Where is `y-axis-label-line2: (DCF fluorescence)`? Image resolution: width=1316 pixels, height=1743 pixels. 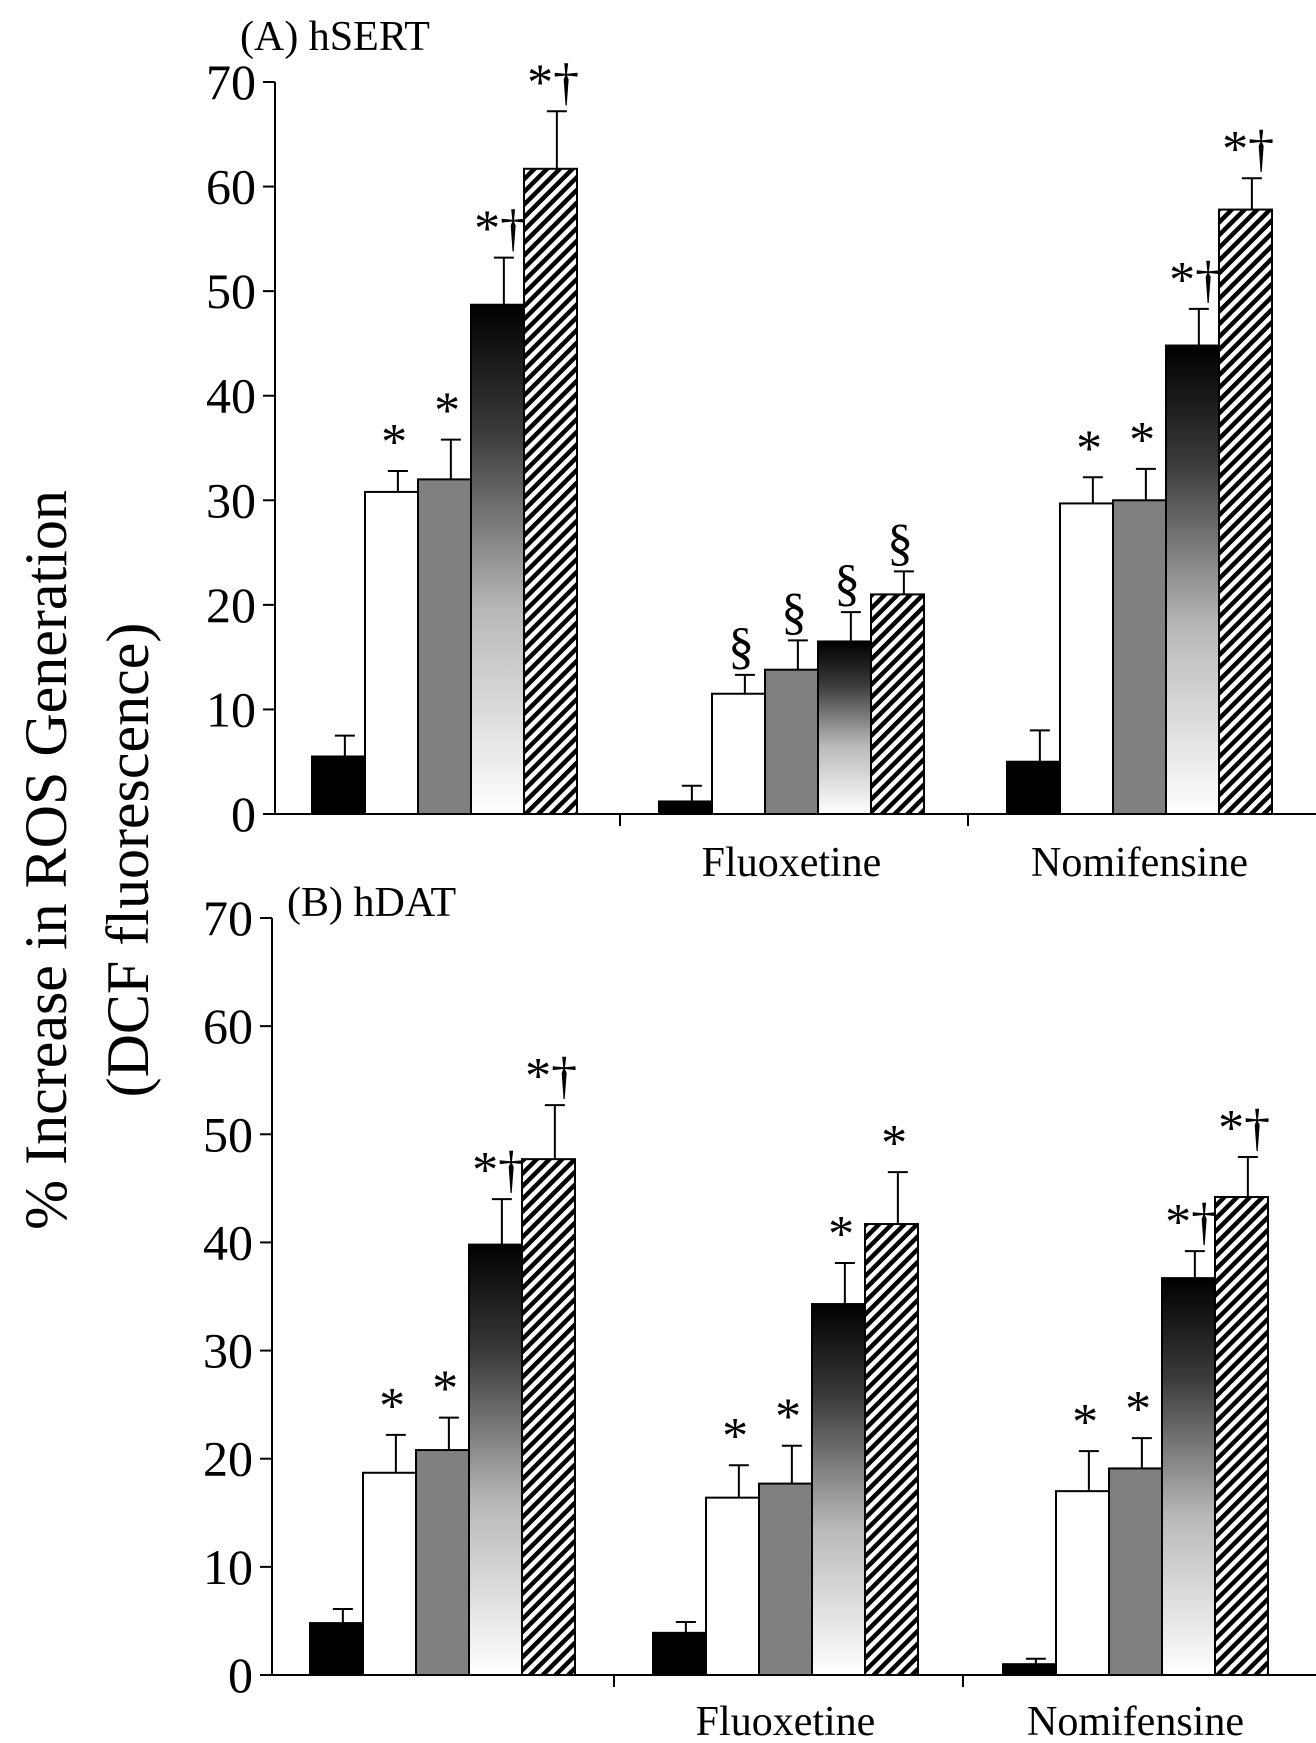 y-axis-label-line2: (DCF fluorescence) is located at coordinates (128, 860).